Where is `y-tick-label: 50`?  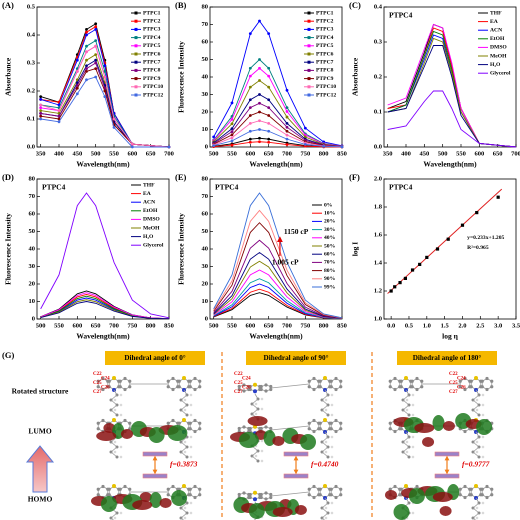 y-tick-label: 50 is located at coordinates (205, 59).